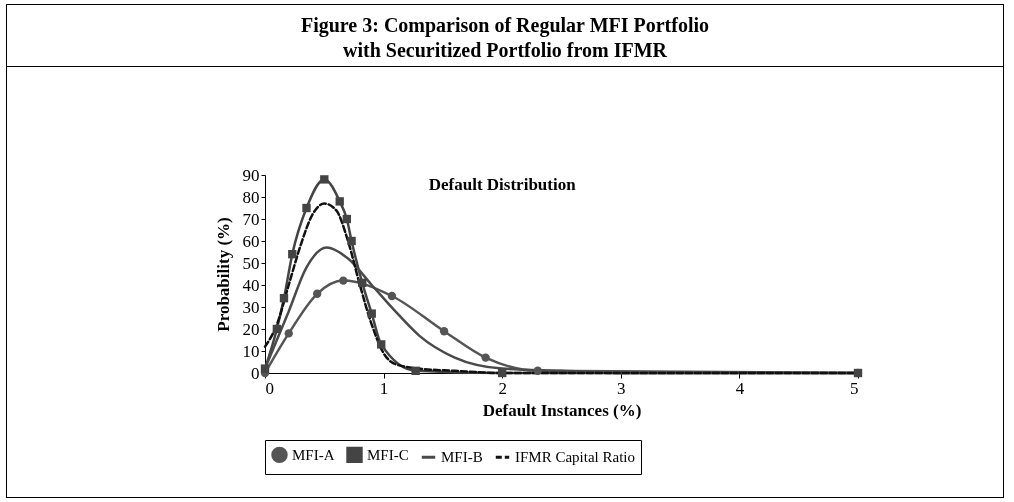  Describe the element at coordinates (502, 388) in the screenshot. I see `x-tick-label: 2` at that location.